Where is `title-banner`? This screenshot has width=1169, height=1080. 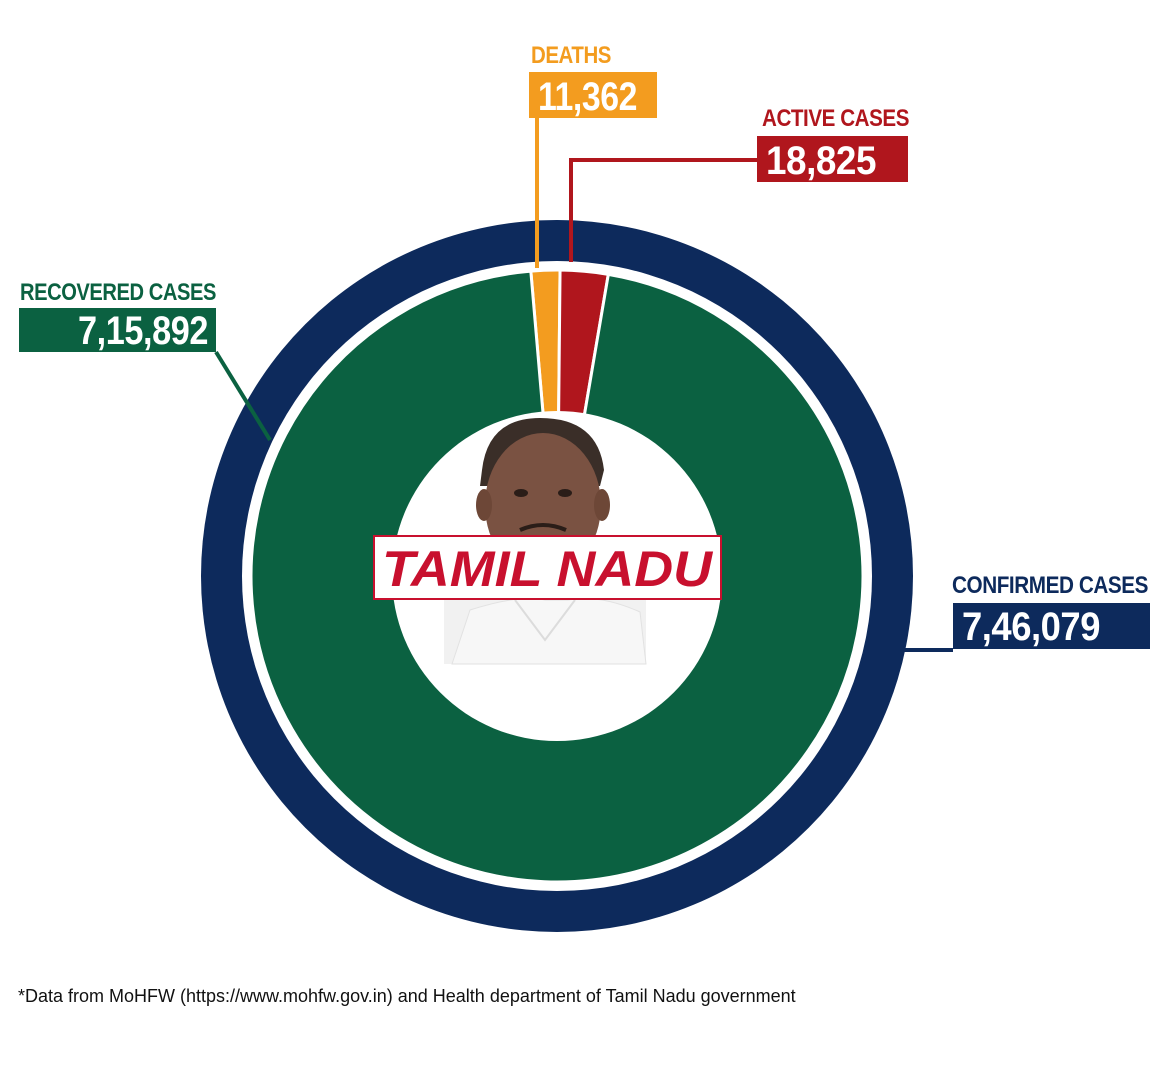
title-banner is located at coordinates (547, 567).